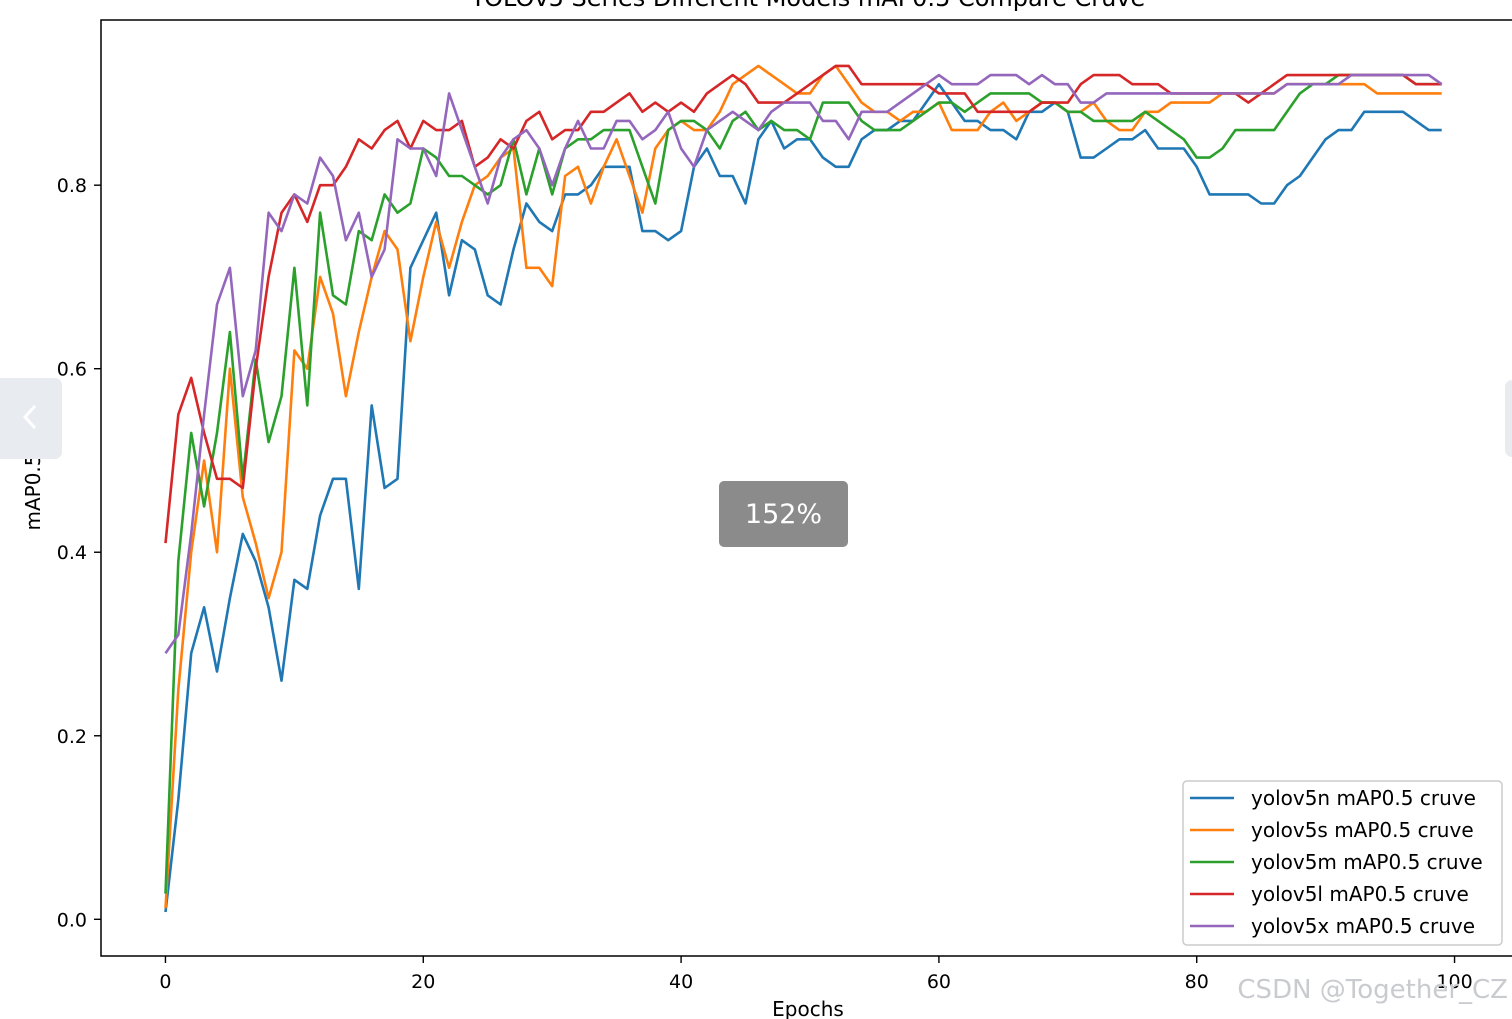  Describe the element at coordinates (1367, 862) in the screenshot. I see `legend-label: yolov5m mAP0.5 cruve` at that location.